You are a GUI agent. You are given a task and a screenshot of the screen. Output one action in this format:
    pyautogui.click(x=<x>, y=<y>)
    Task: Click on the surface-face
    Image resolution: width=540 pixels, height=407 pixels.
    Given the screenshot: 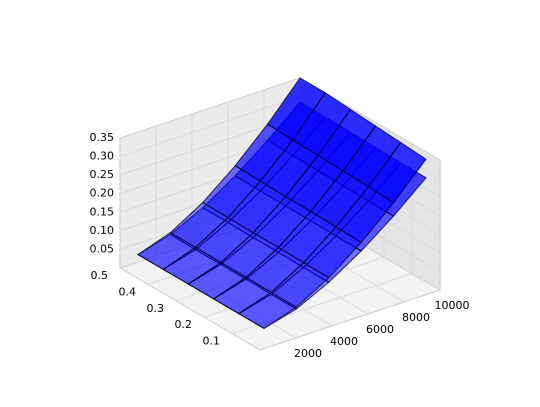 What is the action you would take?
    pyautogui.click(x=267, y=310)
    